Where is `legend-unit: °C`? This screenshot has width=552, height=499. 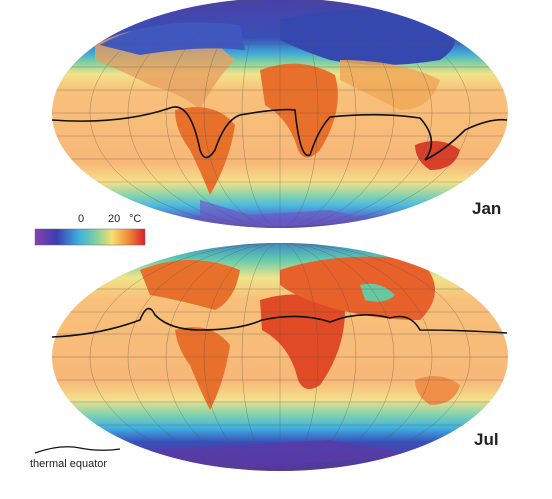
legend-unit: °C is located at coordinates (135, 219).